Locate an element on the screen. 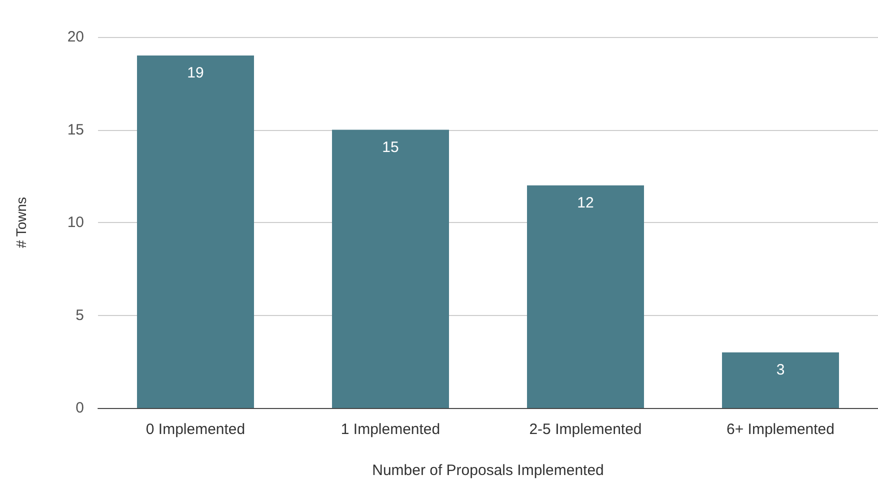  x-tick-label: 1 Implemented is located at coordinates (390, 429).